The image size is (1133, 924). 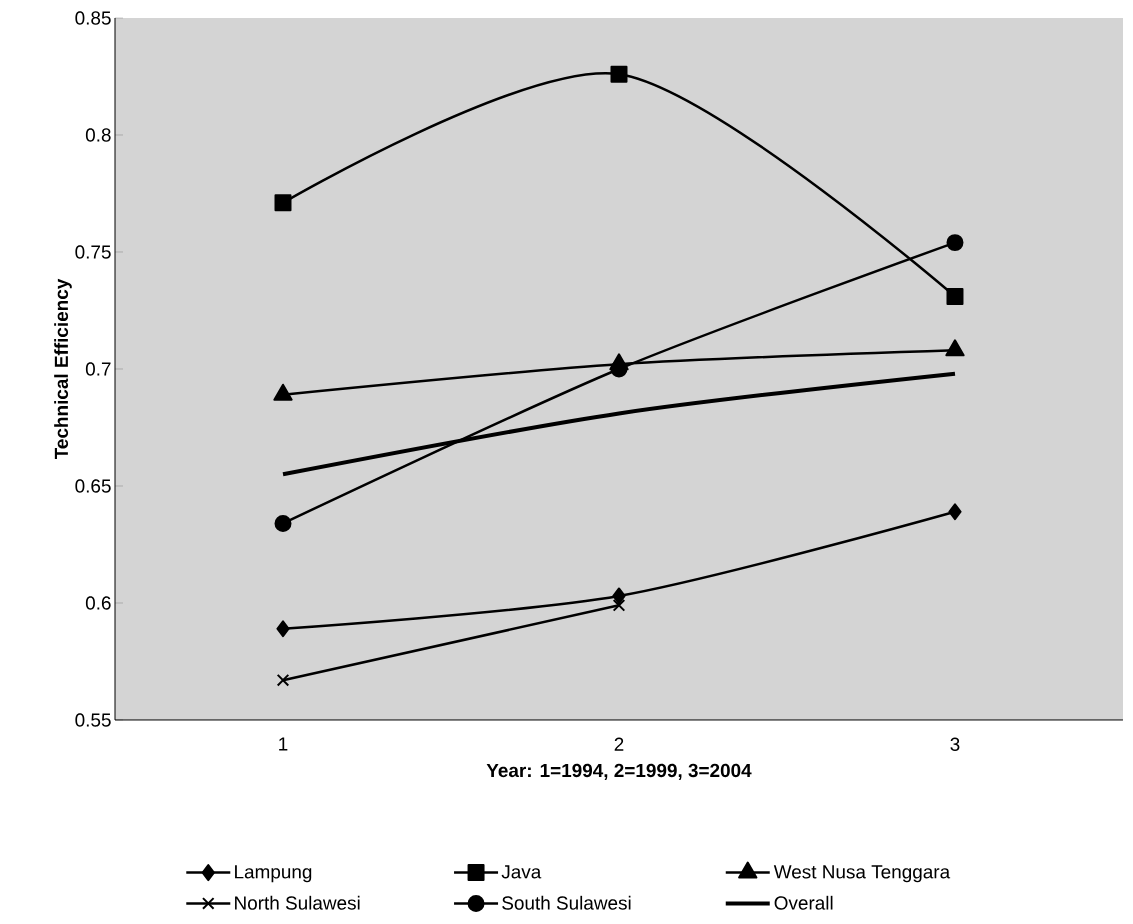 What do you see at coordinates (803, 902) in the screenshot?
I see `legend-label: Overall` at bounding box center [803, 902].